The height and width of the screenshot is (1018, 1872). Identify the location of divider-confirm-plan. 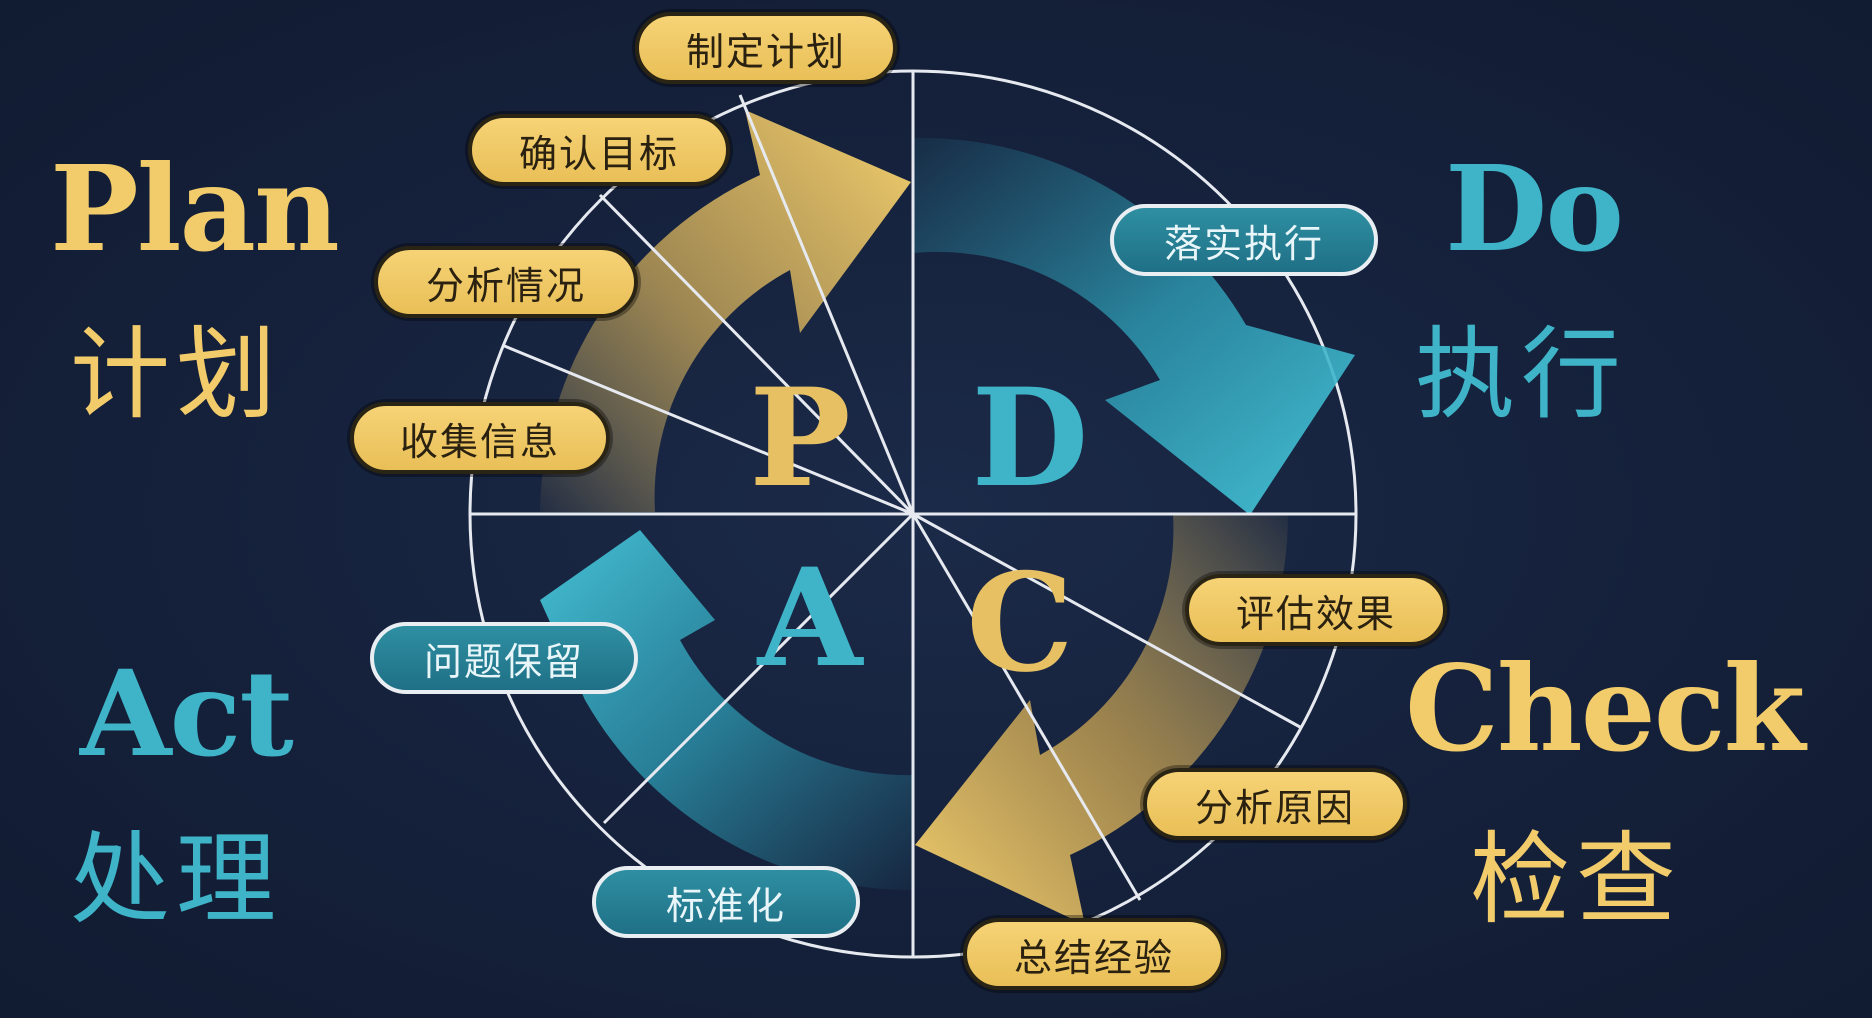
(826, 304).